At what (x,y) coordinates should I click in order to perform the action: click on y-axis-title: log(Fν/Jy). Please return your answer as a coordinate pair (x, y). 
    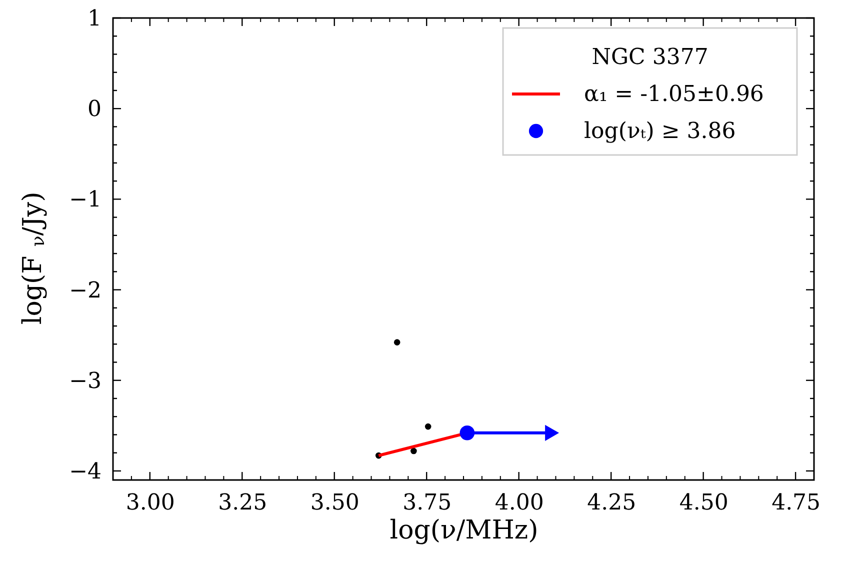
    Looking at the image, I should click on (33, 258).